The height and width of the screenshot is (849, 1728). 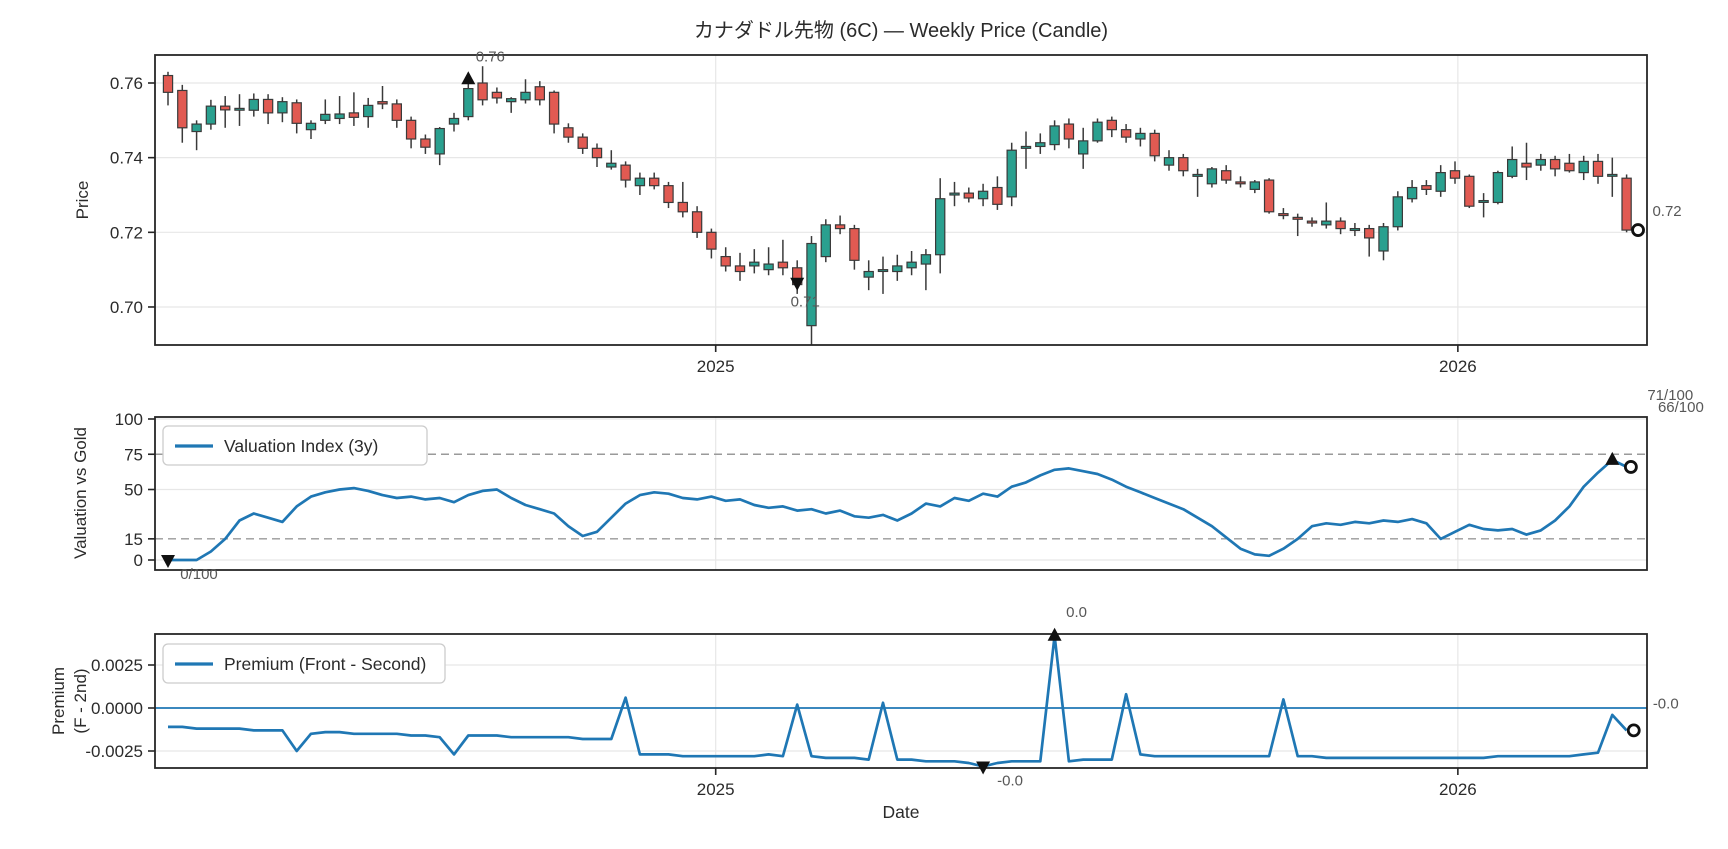 What do you see at coordinates (301, 446) in the screenshot?
I see `valuation-legend-label: Valuation Index (3y)` at bounding box center [301, 446].